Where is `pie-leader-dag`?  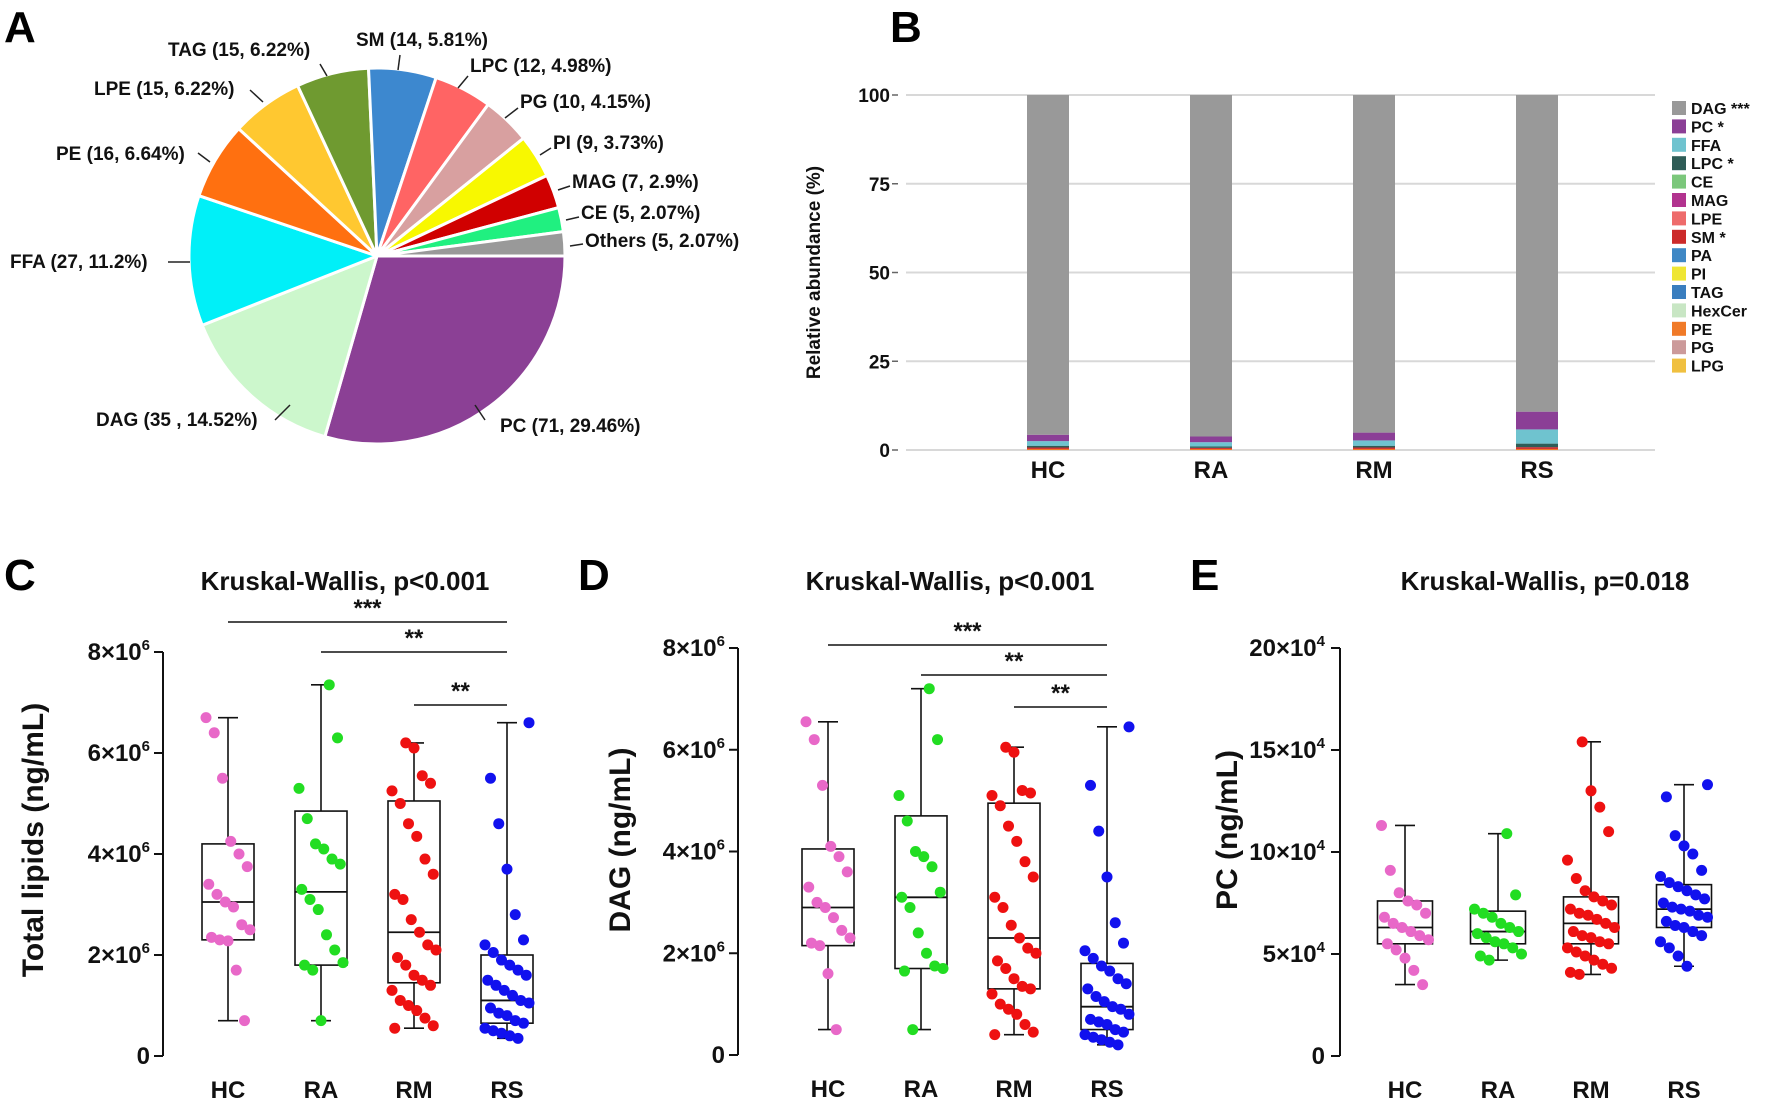 pie-leader-dag is located at coordinates (282, 412).